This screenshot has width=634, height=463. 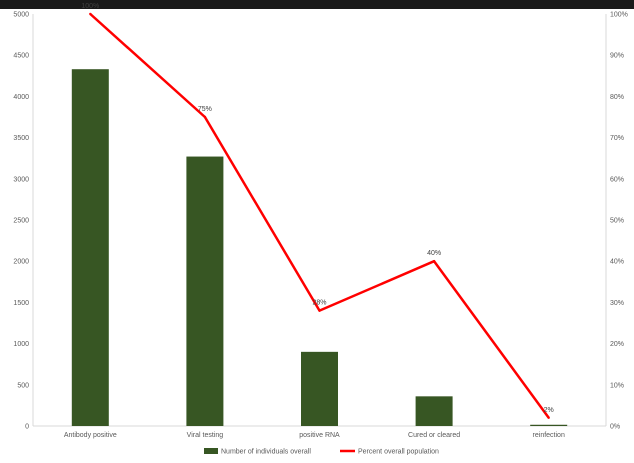 I want to click on right-tick-label: 40%, so click(x=617, y=262).